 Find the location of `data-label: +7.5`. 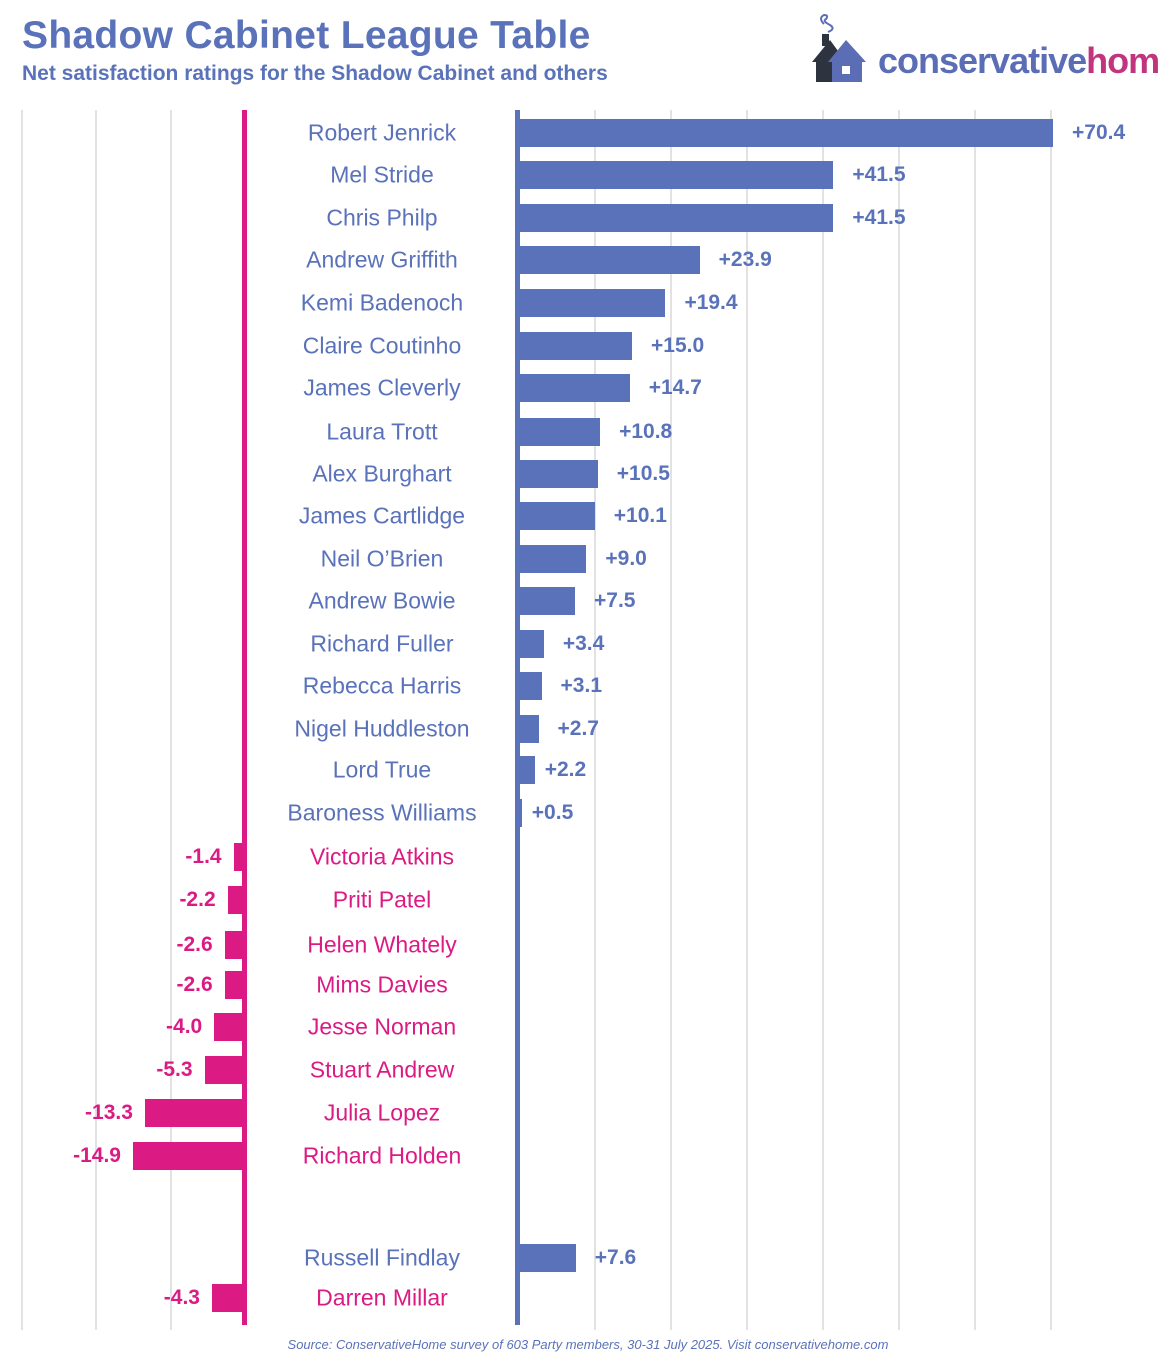

data-label: +7.5 is located at coordinates (615, 600).